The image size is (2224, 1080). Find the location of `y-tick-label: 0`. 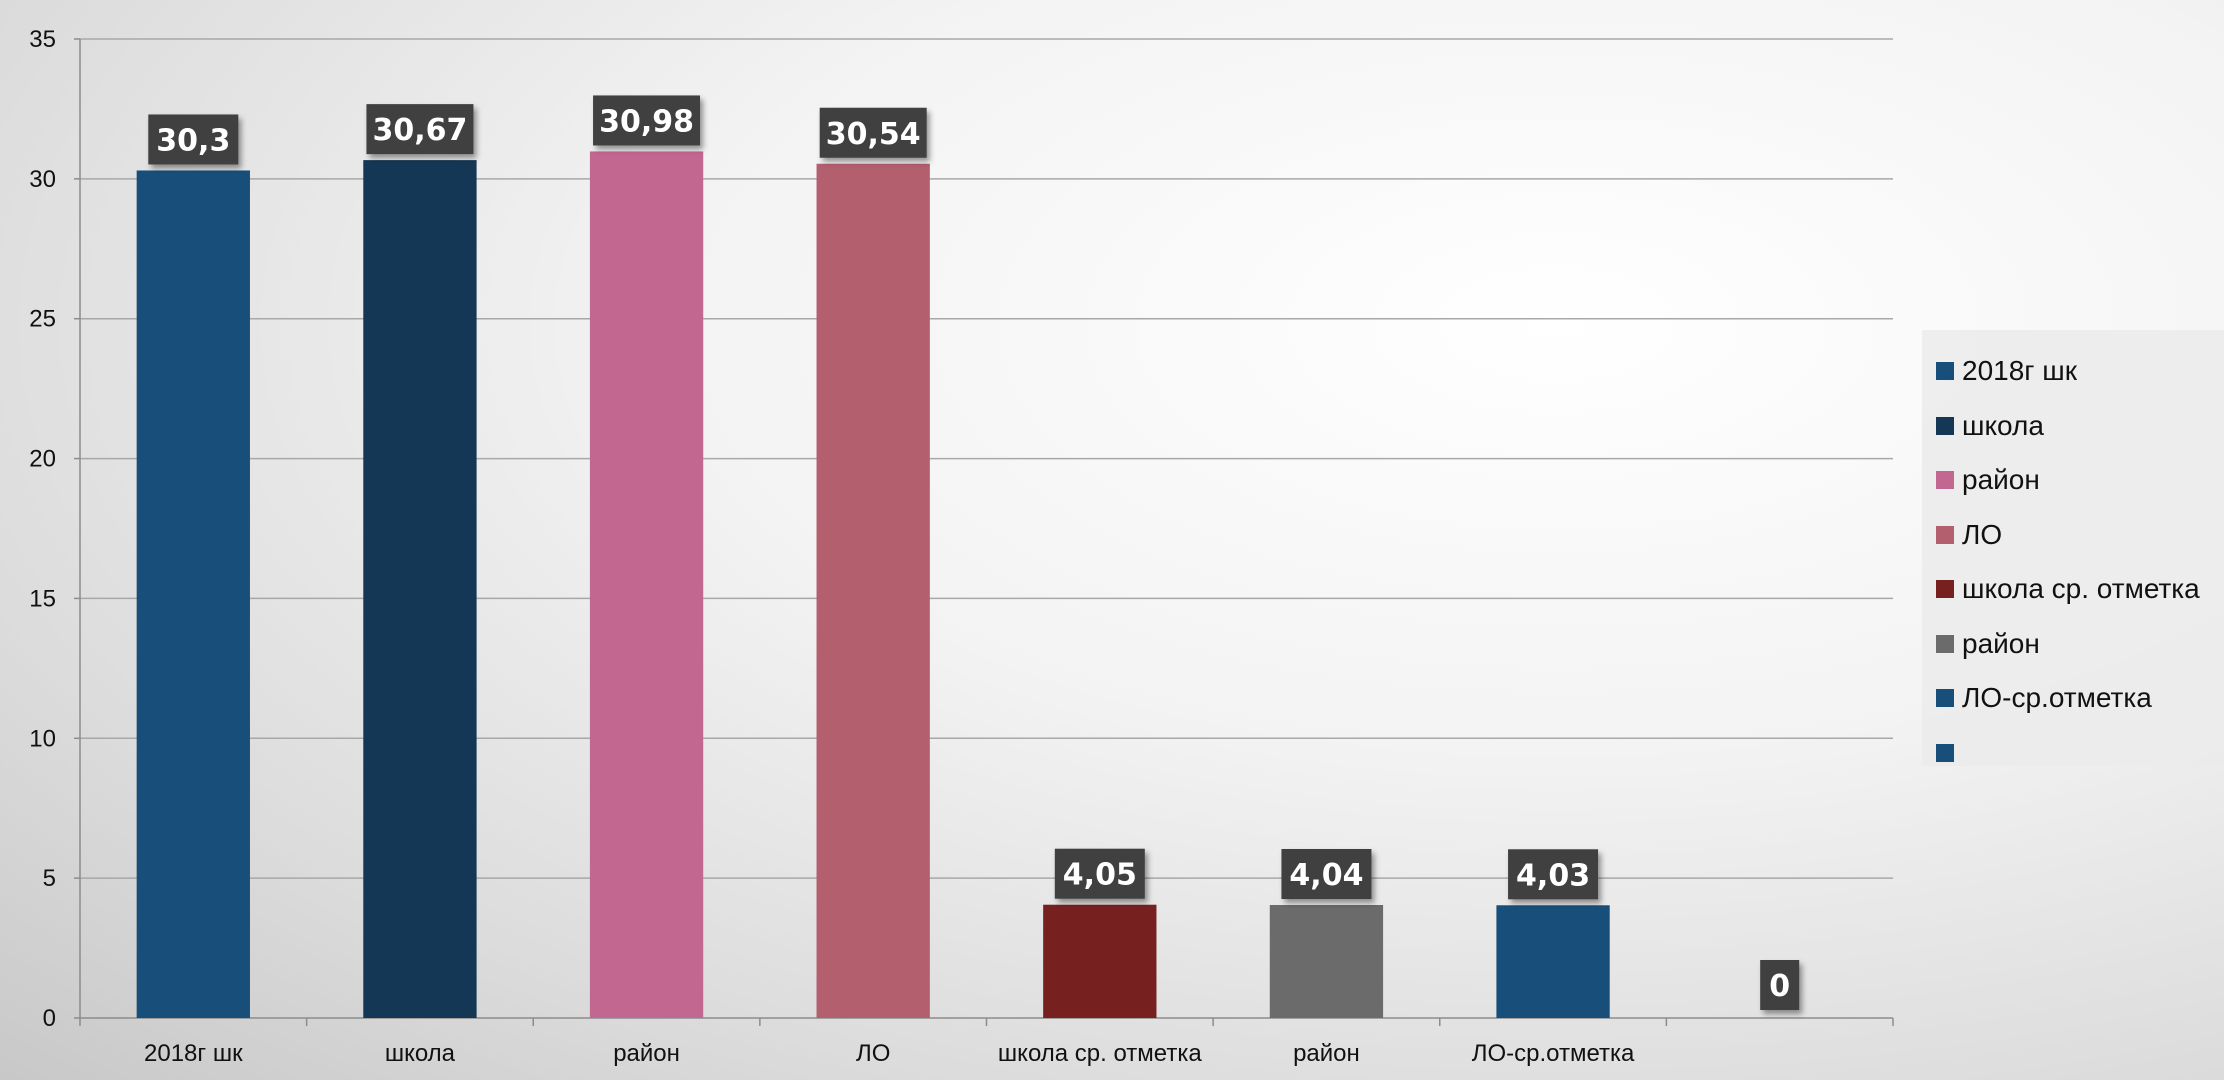

y-tick-label: 0 is located at coordinates (49, 1018).